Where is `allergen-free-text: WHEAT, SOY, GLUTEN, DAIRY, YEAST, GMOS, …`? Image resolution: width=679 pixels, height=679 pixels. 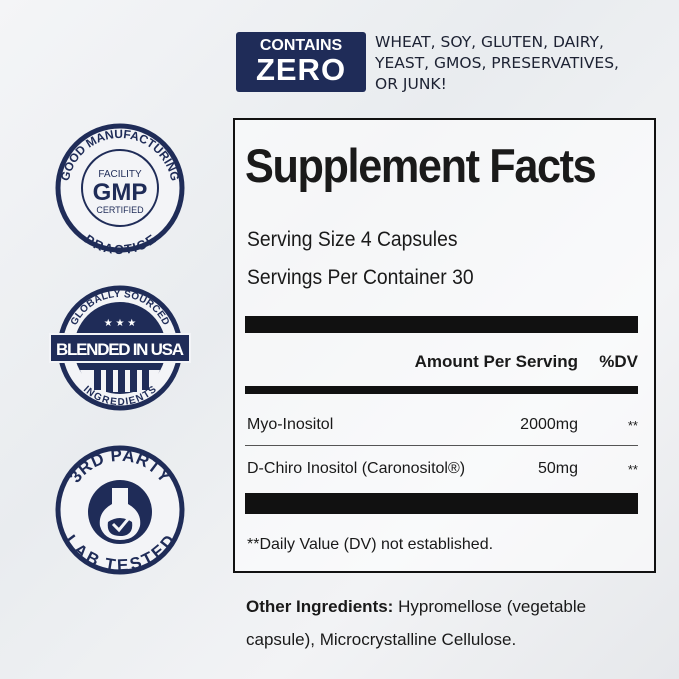
allergen-free-text: WHEAT, SOY, GLUTEN, DAIRY, YEAST, GMOS, … is located at coordinates (497, 63).